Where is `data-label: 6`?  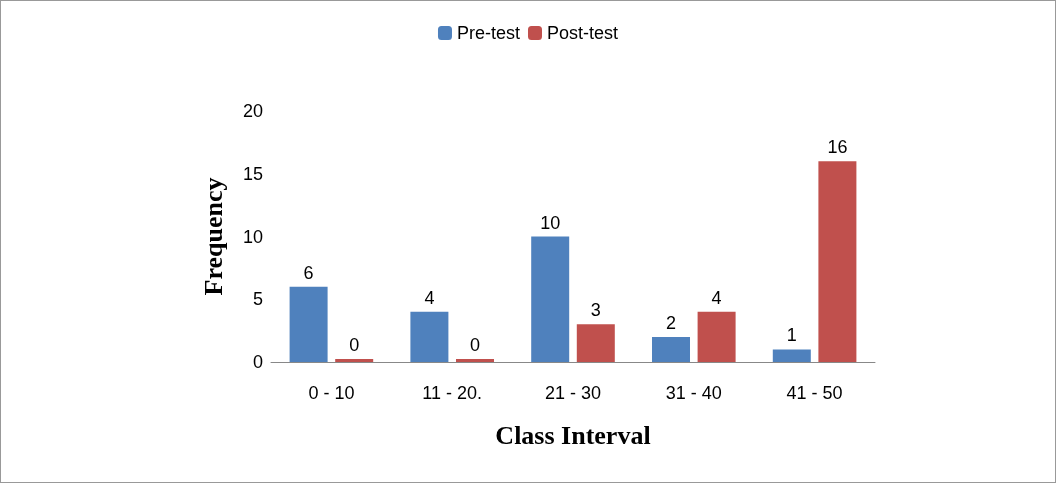 data-label: 6 is located at coordinates (308, 272).